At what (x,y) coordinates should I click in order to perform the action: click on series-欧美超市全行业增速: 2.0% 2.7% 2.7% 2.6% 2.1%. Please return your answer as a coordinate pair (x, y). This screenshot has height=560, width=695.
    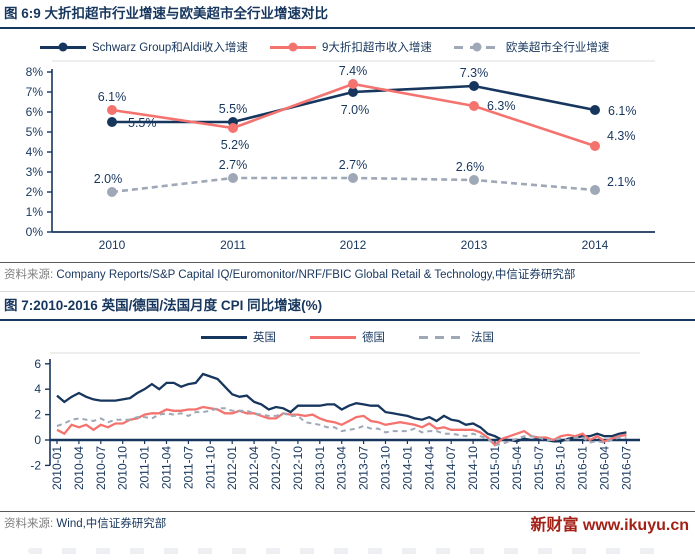
    Looking at the image, I should click on (365, 178).